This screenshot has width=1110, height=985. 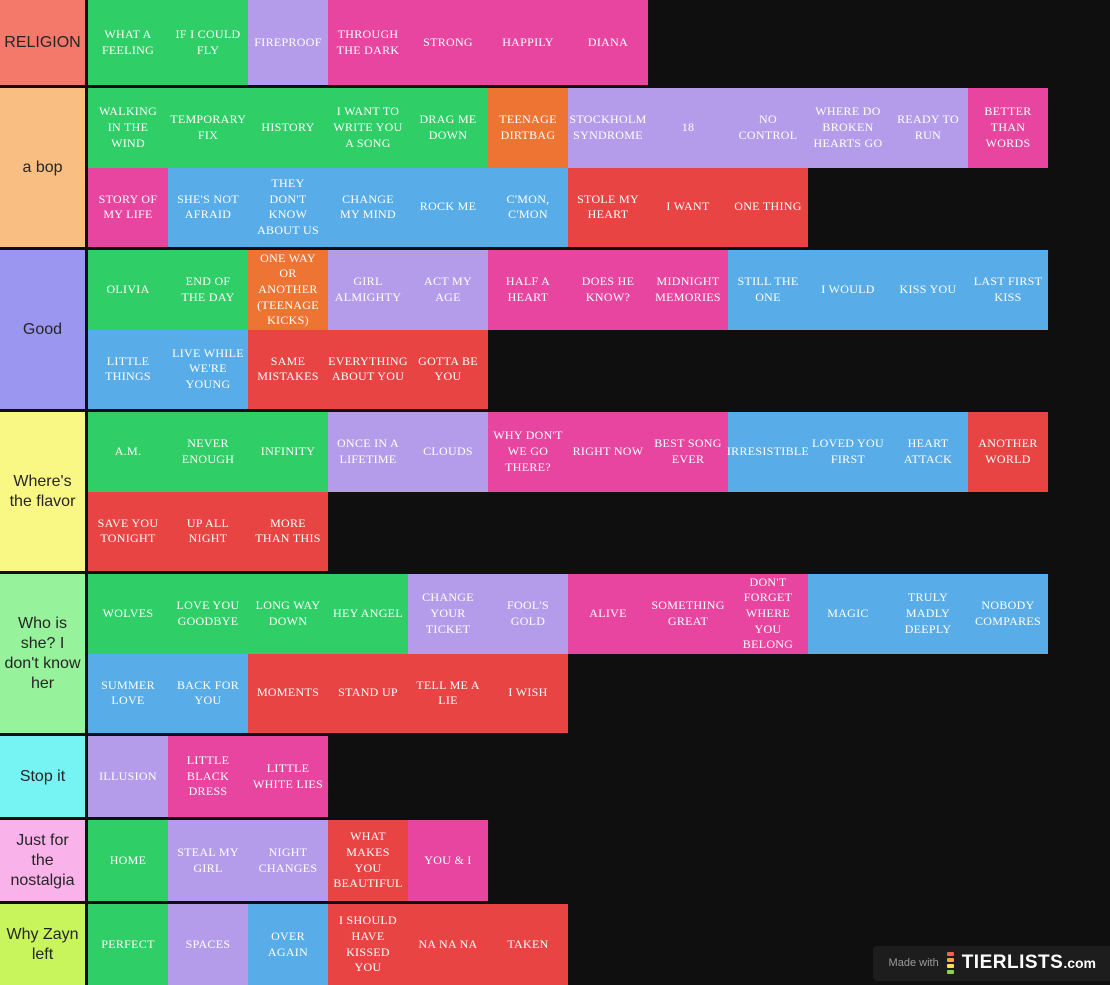 I want to click on song-tile-i-want-to-write-you-a-song: I WANT TO WRITE YOU A SONG, so click(x=368, y=128).